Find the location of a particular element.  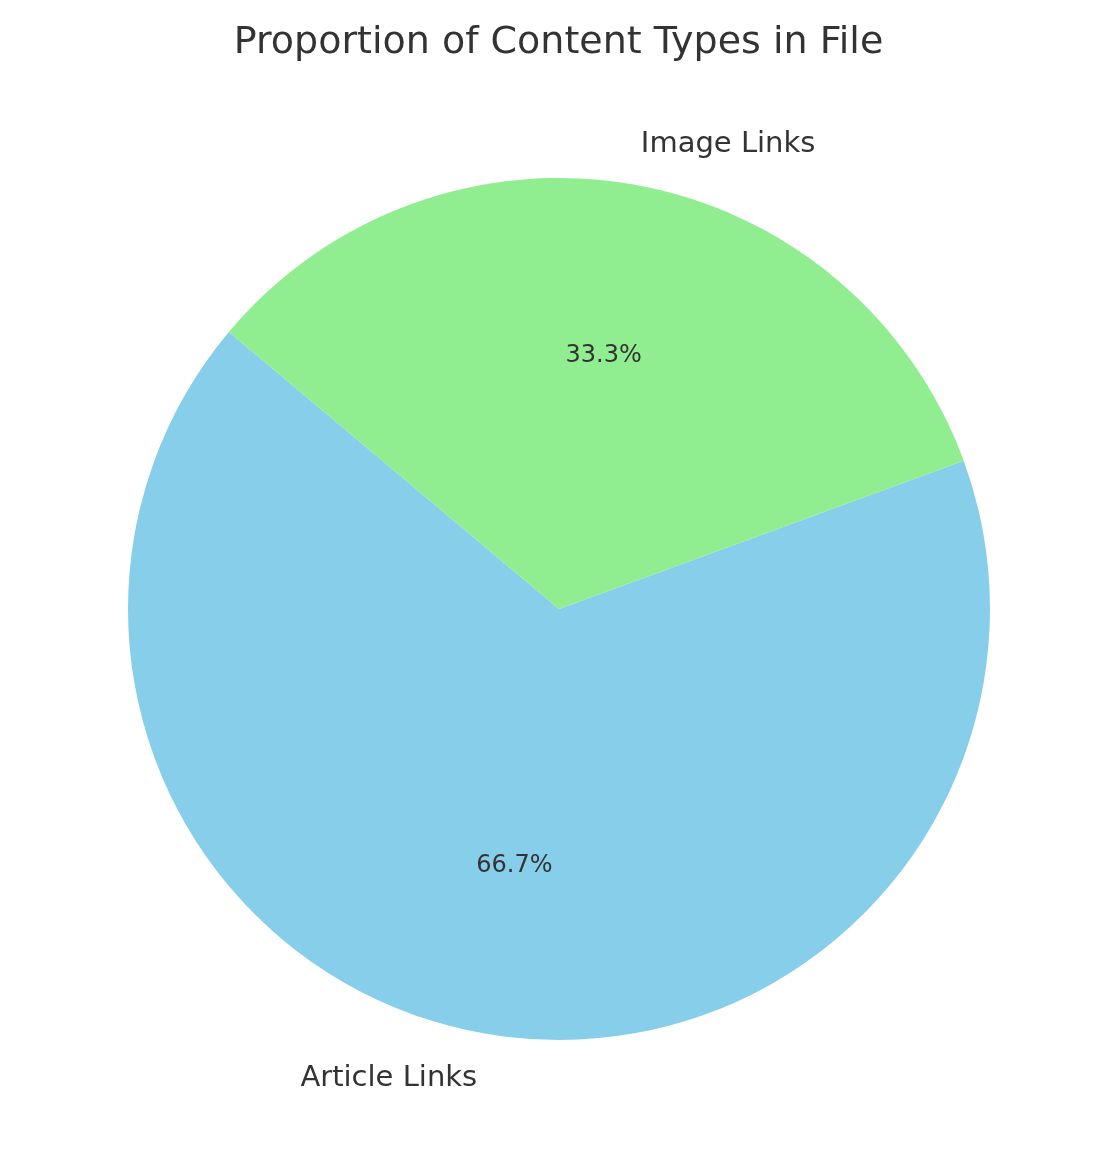

slice-label: Article Links is located at coordinates (389, 1075).